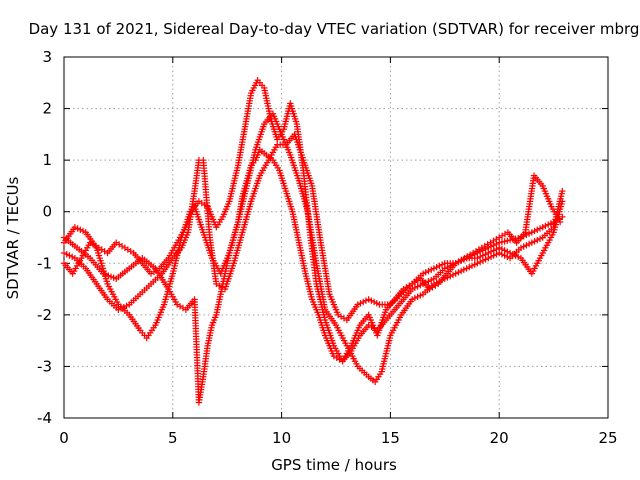 The height and width of the screenshot is (480, 640). I want to click on x-tick-label: 15, so click(390, 438).